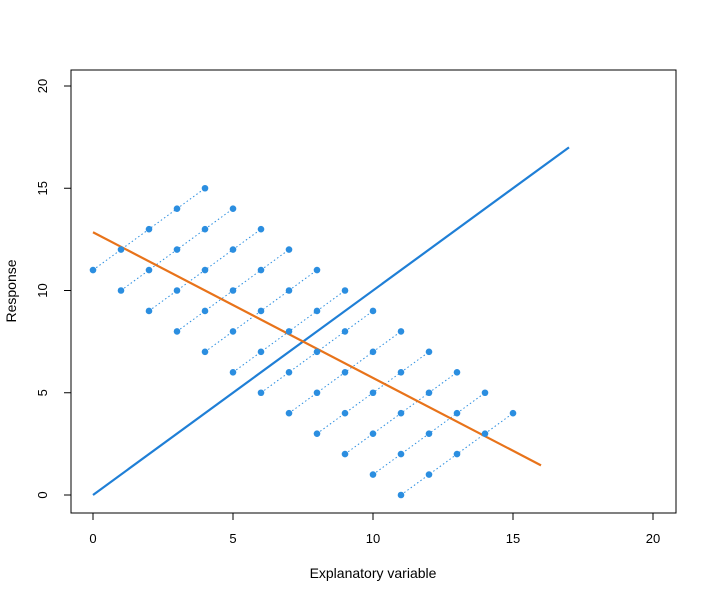  I want to click on y-tick-label: 20, so click(42, 86).